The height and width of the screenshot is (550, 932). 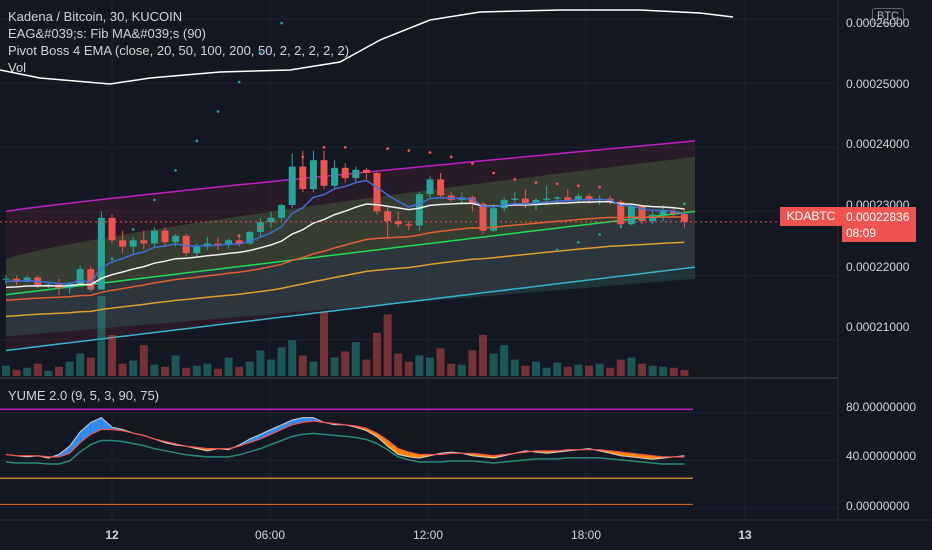 I want to click on volume-bars, so click(x=345, y=336).